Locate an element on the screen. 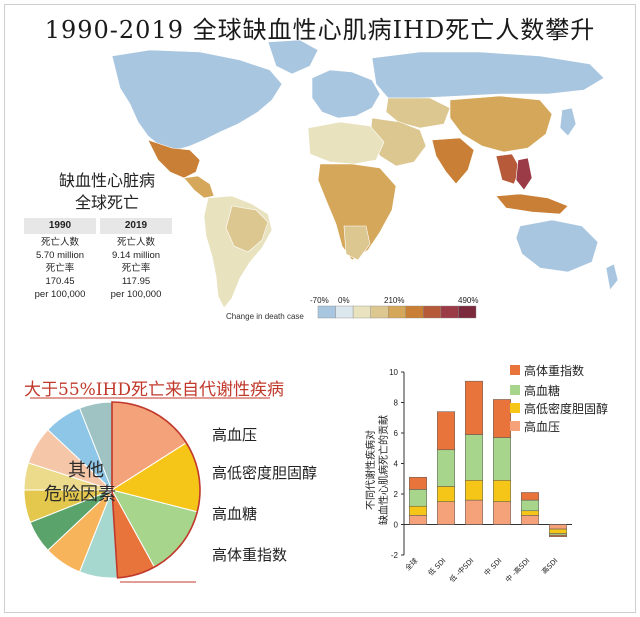 The image size is (640, 617). map-legend-colorbar is located at coordinates (397, 312).